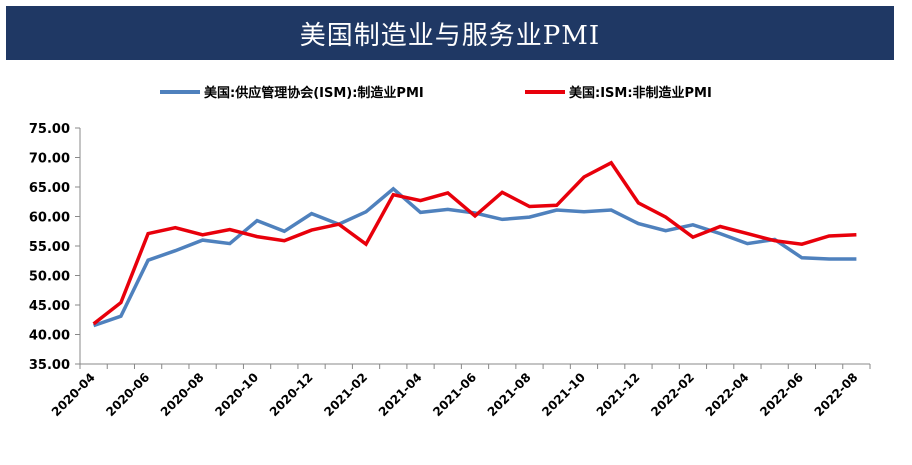 This screenshot has height=465, width=912. I want to click on x-tick-label: 2020-06, so click(127, 394).